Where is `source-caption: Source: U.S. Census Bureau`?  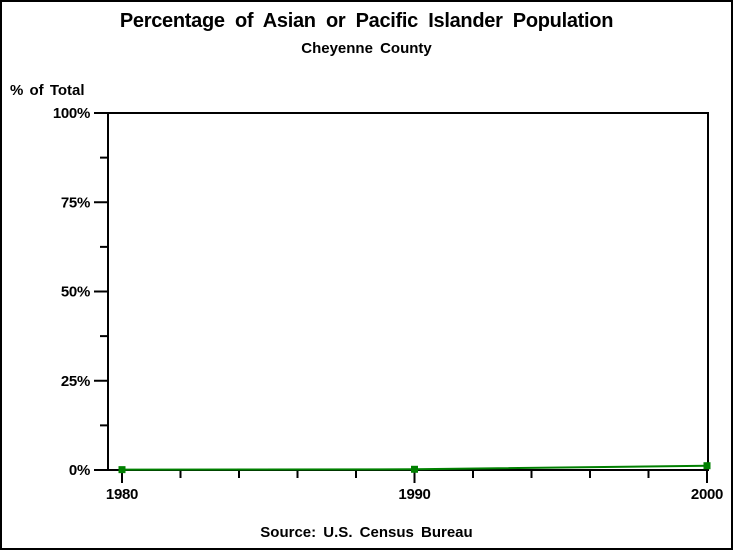
source-caption: Source: U.S. Census Bureau is located at coordinates (366, 532).